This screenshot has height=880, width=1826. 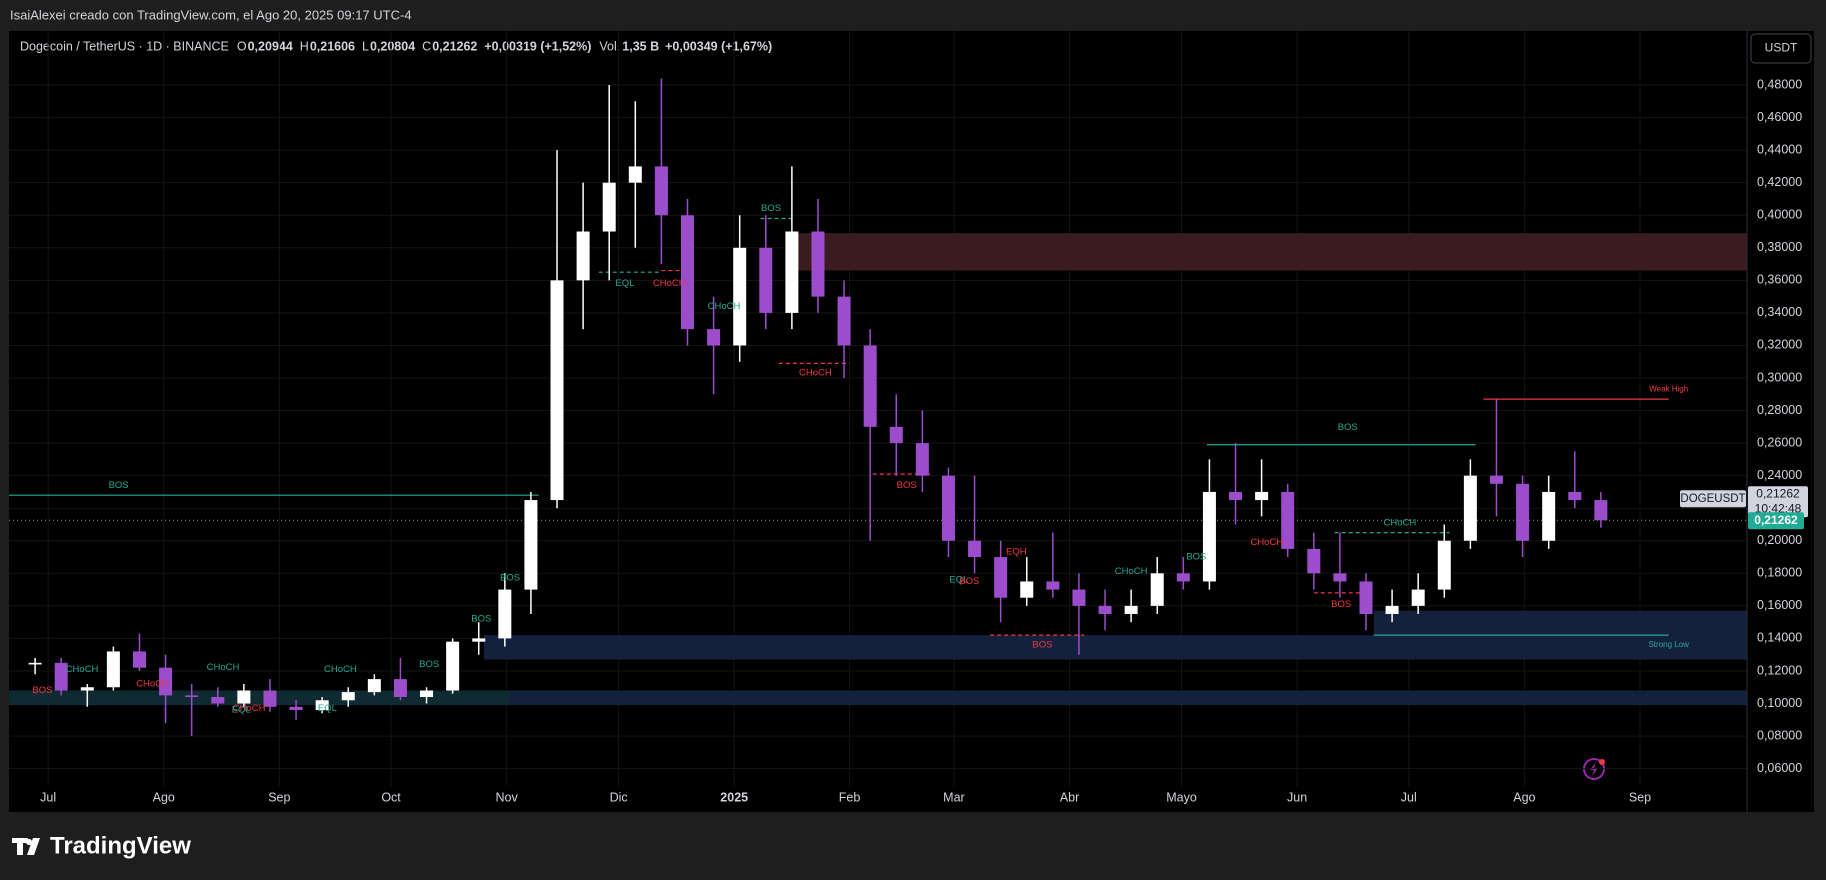 I want to click on legend-text: 0,21262, so click(x=454, y=46).